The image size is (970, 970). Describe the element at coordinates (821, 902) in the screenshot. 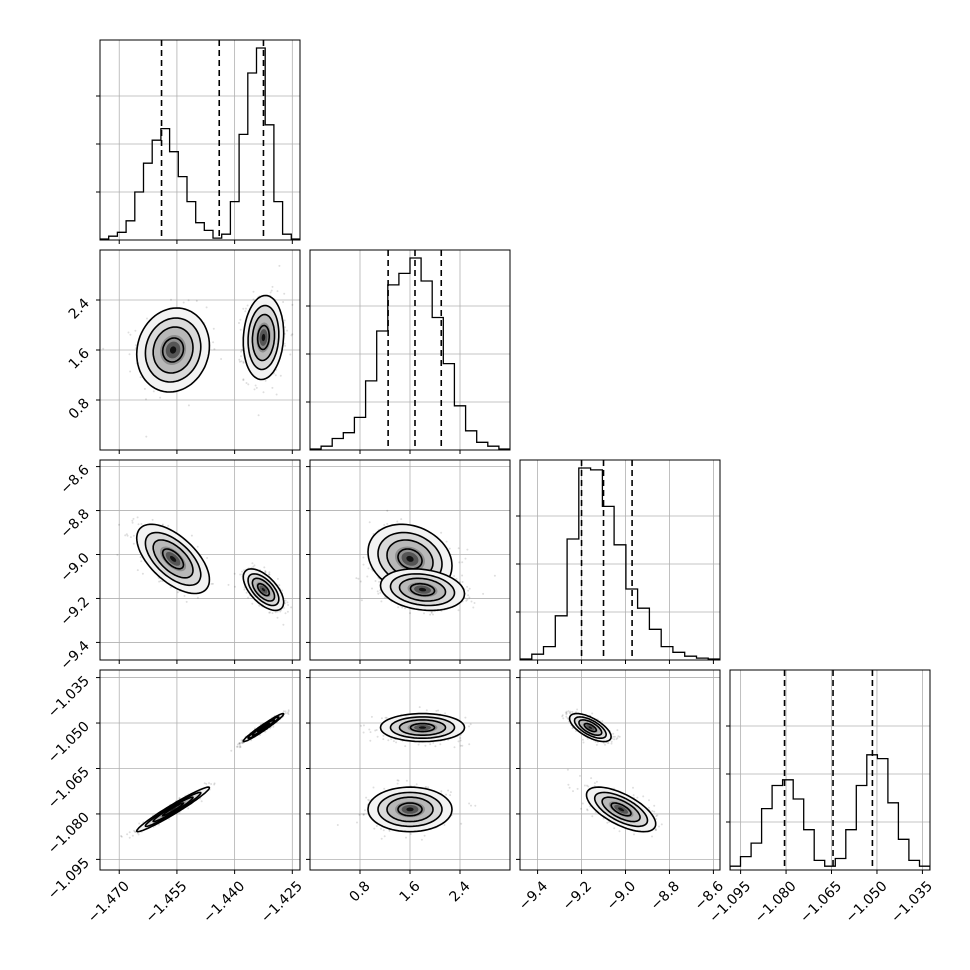

I see `x-tick-label: −1.065` at that location.